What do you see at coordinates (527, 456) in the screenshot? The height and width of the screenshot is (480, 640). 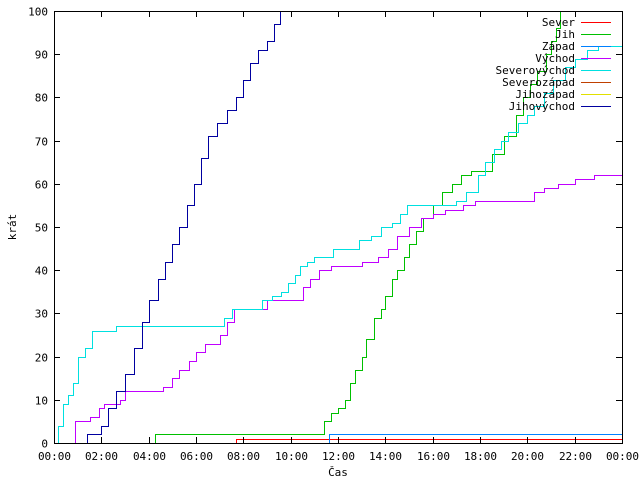 I see `x-tick-label: 20:00` at bounding box center [527, 456].